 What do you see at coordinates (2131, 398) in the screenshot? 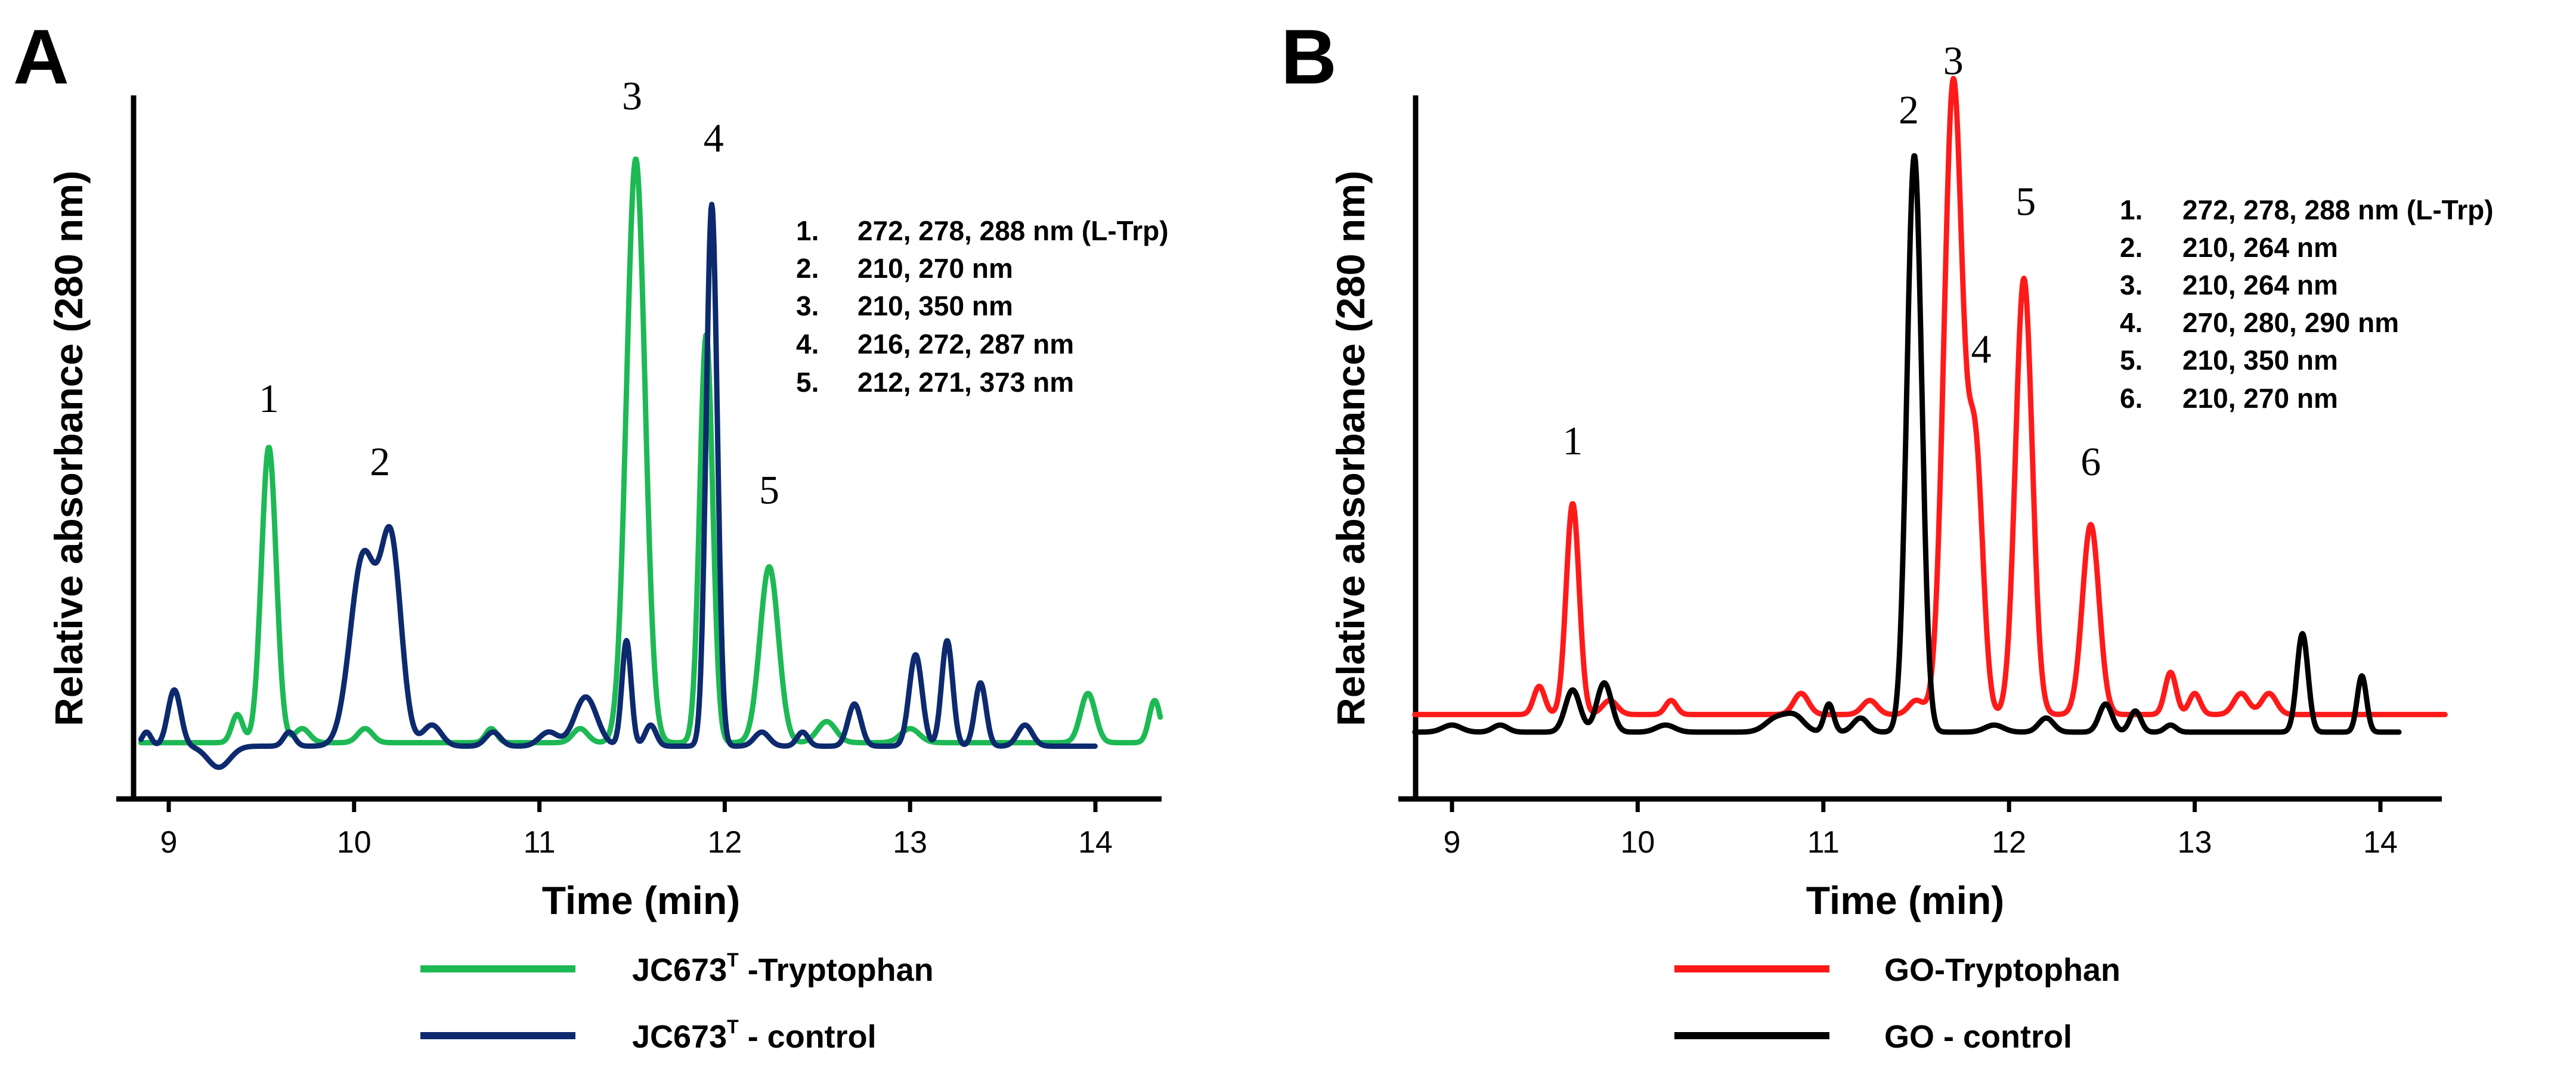
I see `annot-b-6-num: 6.` at bounding box center [2131, 398].